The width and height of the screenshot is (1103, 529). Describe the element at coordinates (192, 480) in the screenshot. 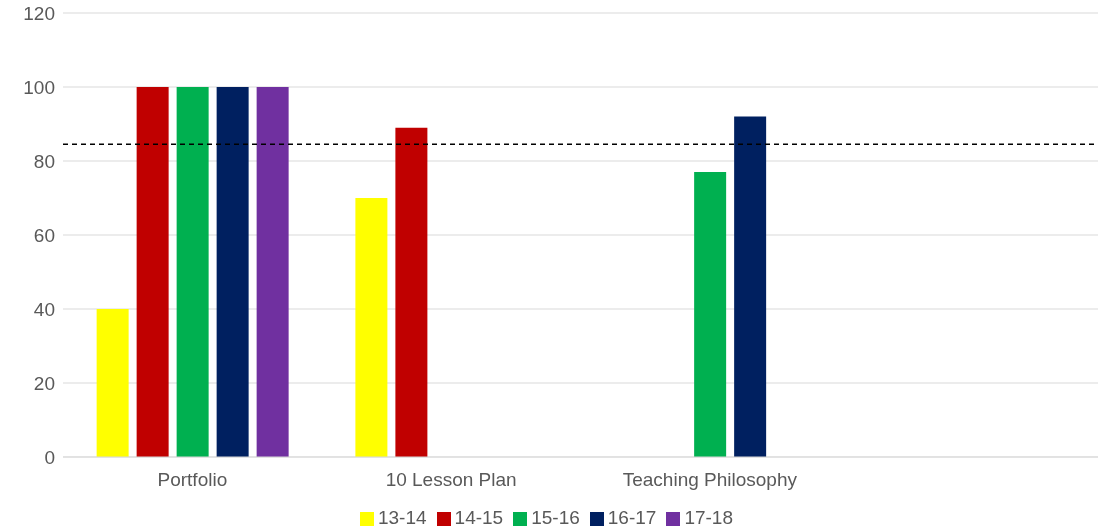

I see `x-tick-label: Portfolio` at that location.